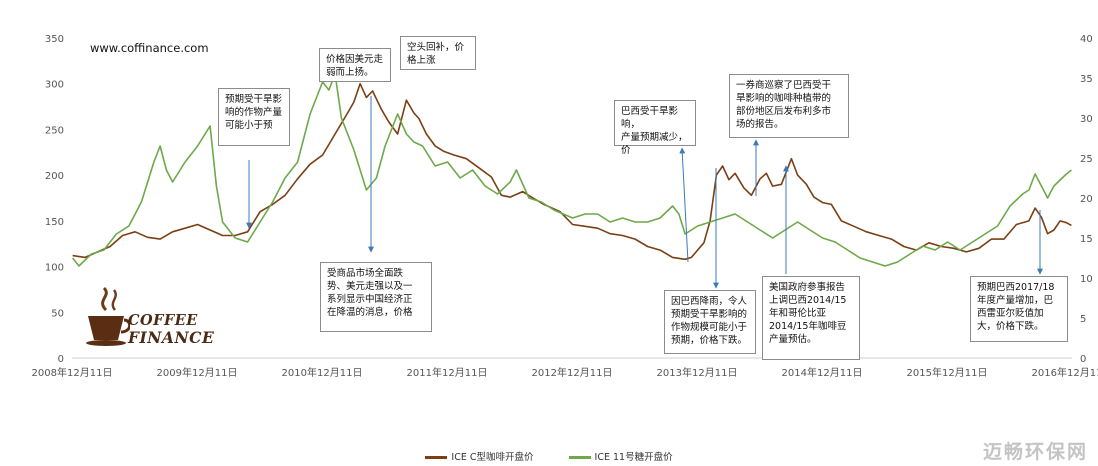 The width and height of the screenshot is (1098, 466). I want to click on y-left-tick-label: 350, so click(54, 39).